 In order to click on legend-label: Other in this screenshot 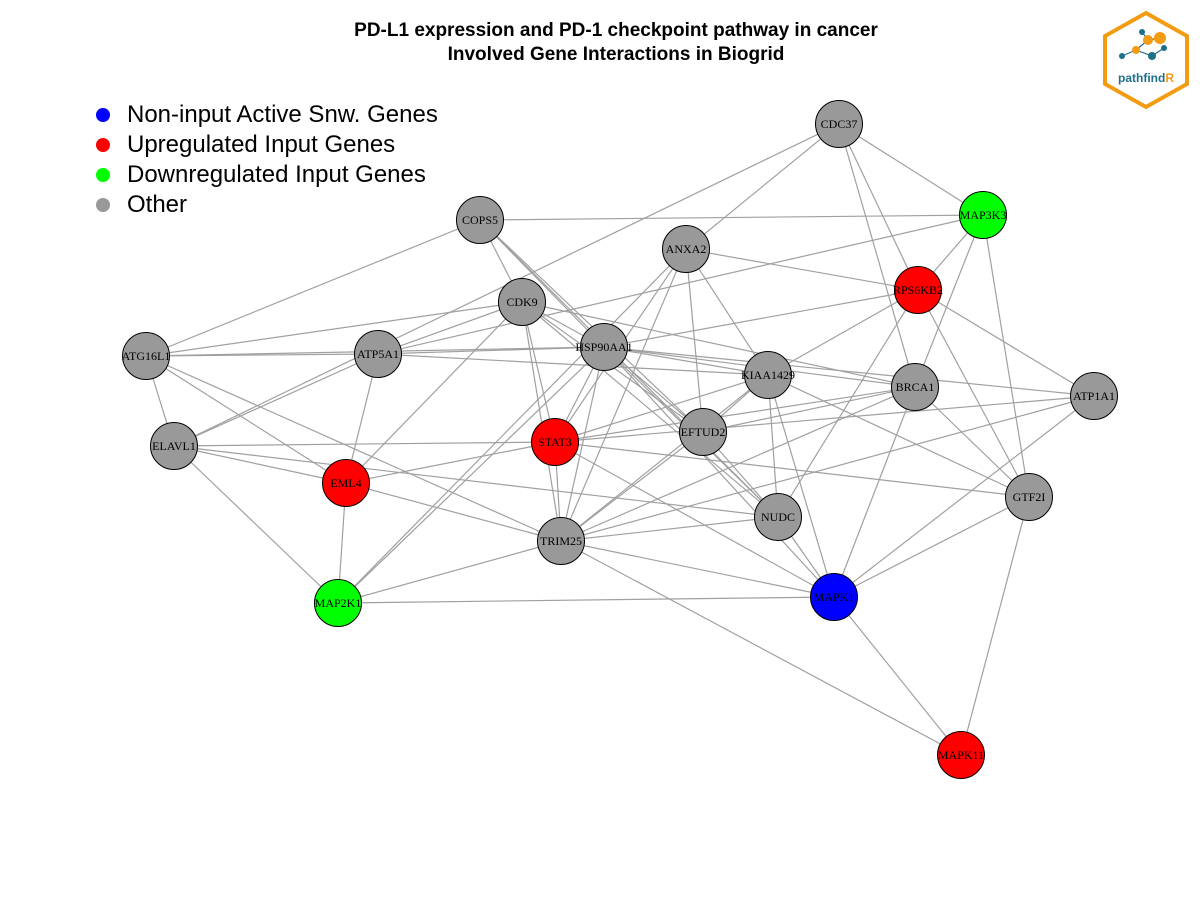, I will do `click(157, 204)`.